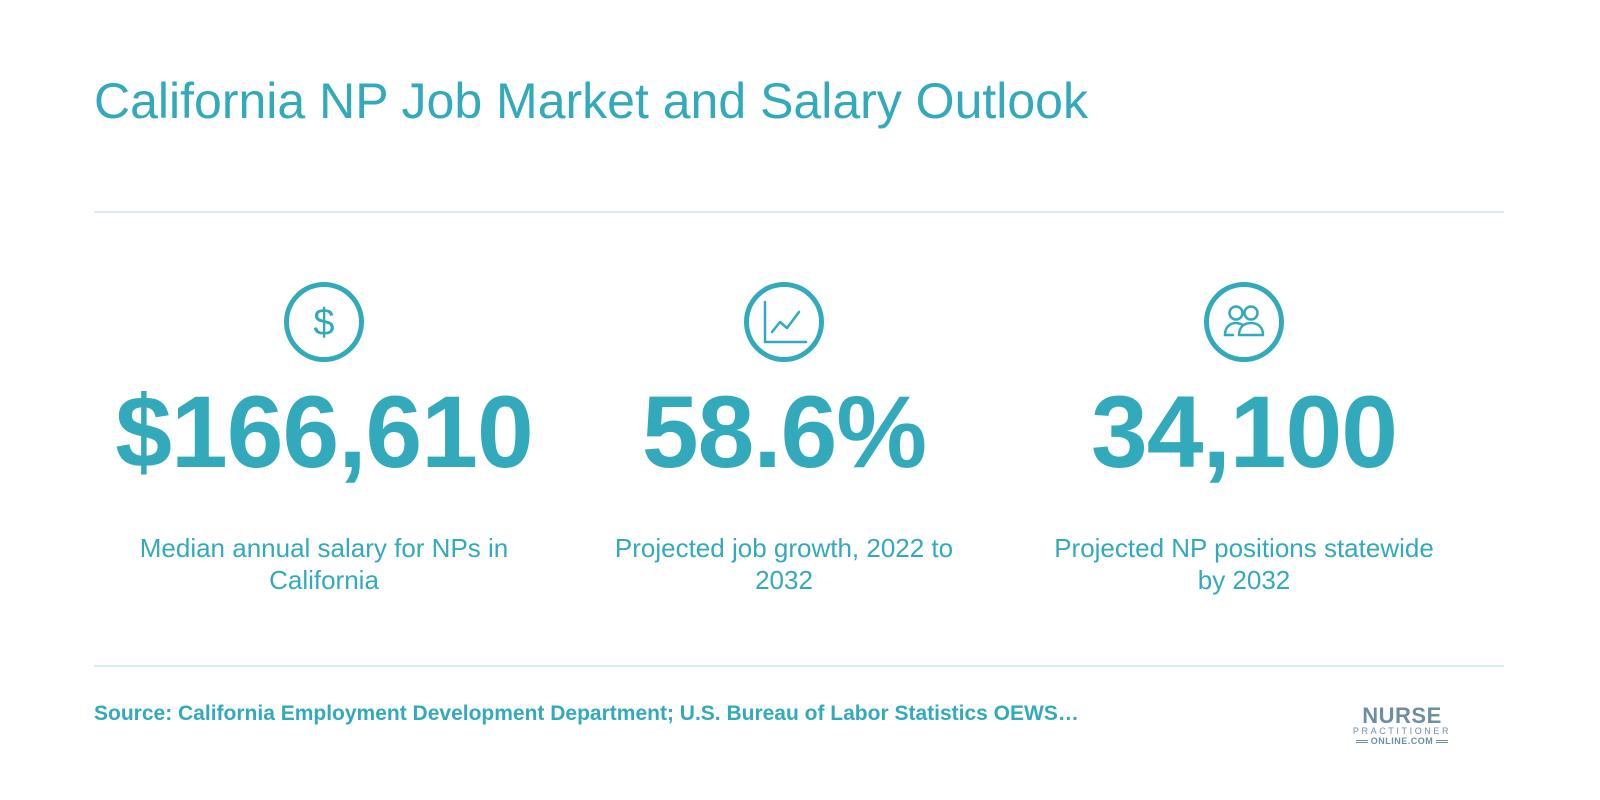  Describe the element at coordinates (1402, 731) in the screenshot. I see `logo-line-2: PRACTITIONER` at that location.